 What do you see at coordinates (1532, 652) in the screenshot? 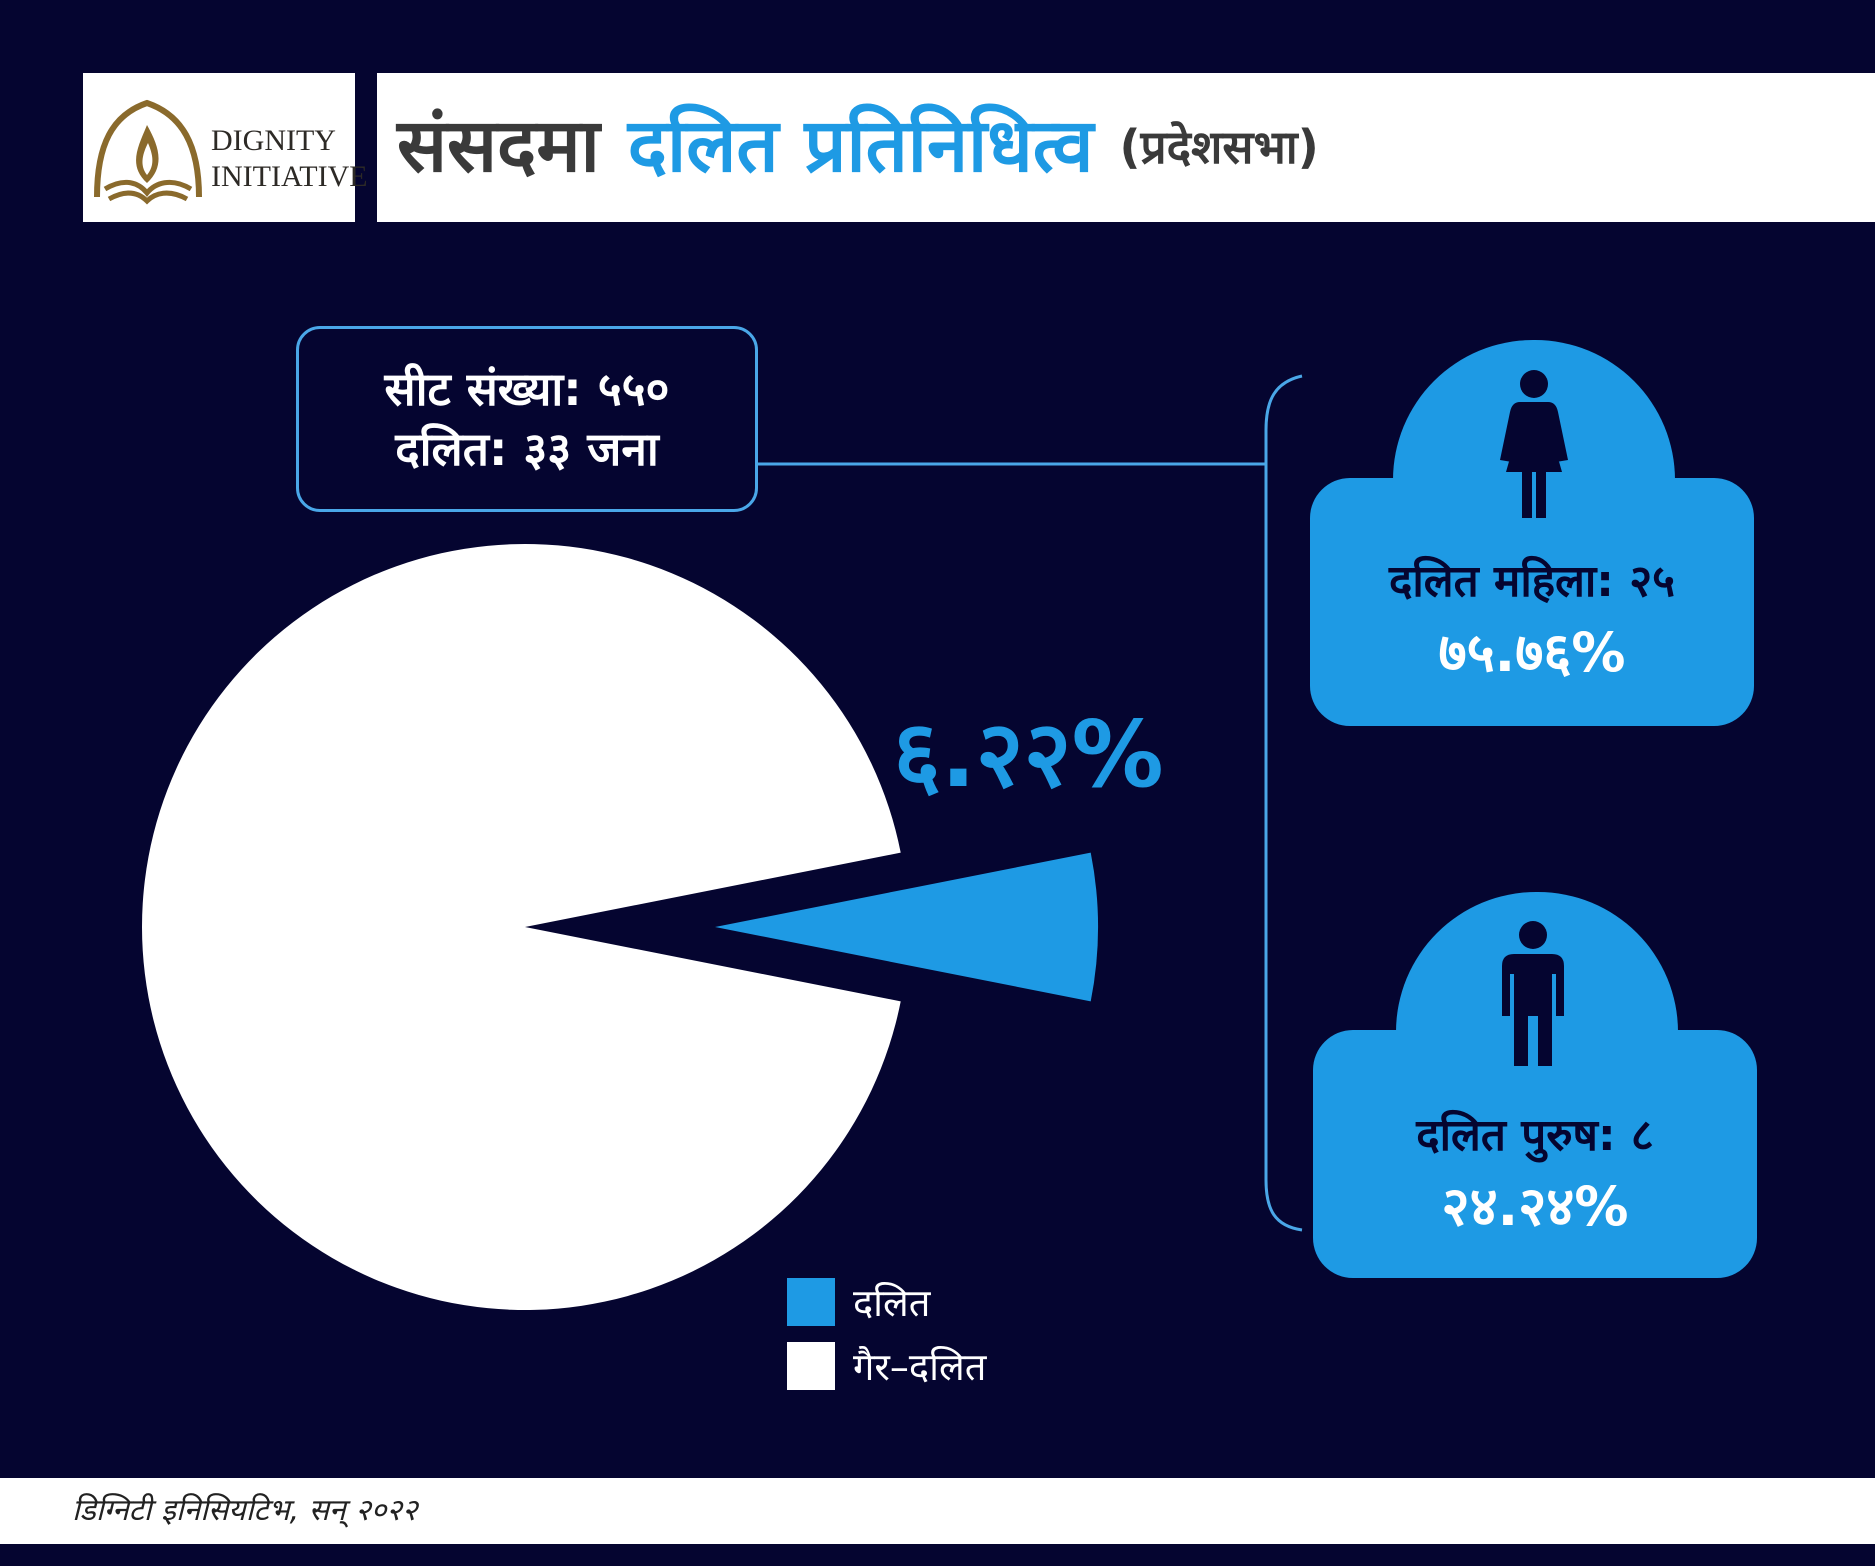
I see `female-percent: ७५.७६%` at bounding box center [1532, 652].